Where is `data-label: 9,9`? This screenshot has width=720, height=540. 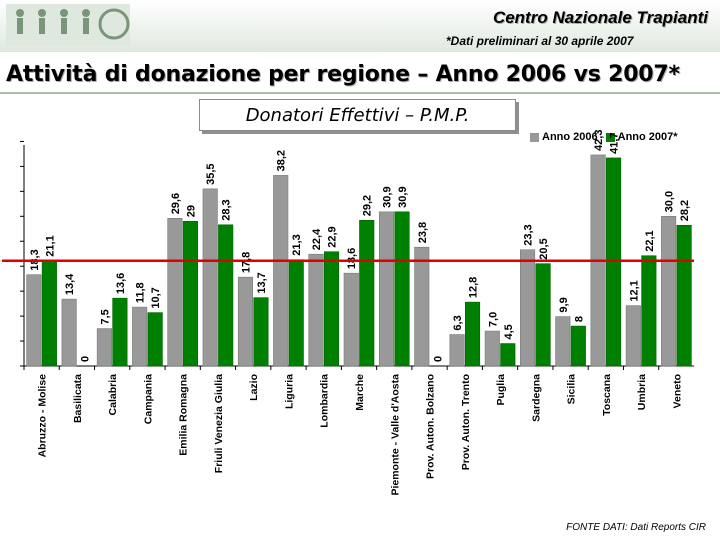 data-label: 9,9 is located at coordinates (564, 304).